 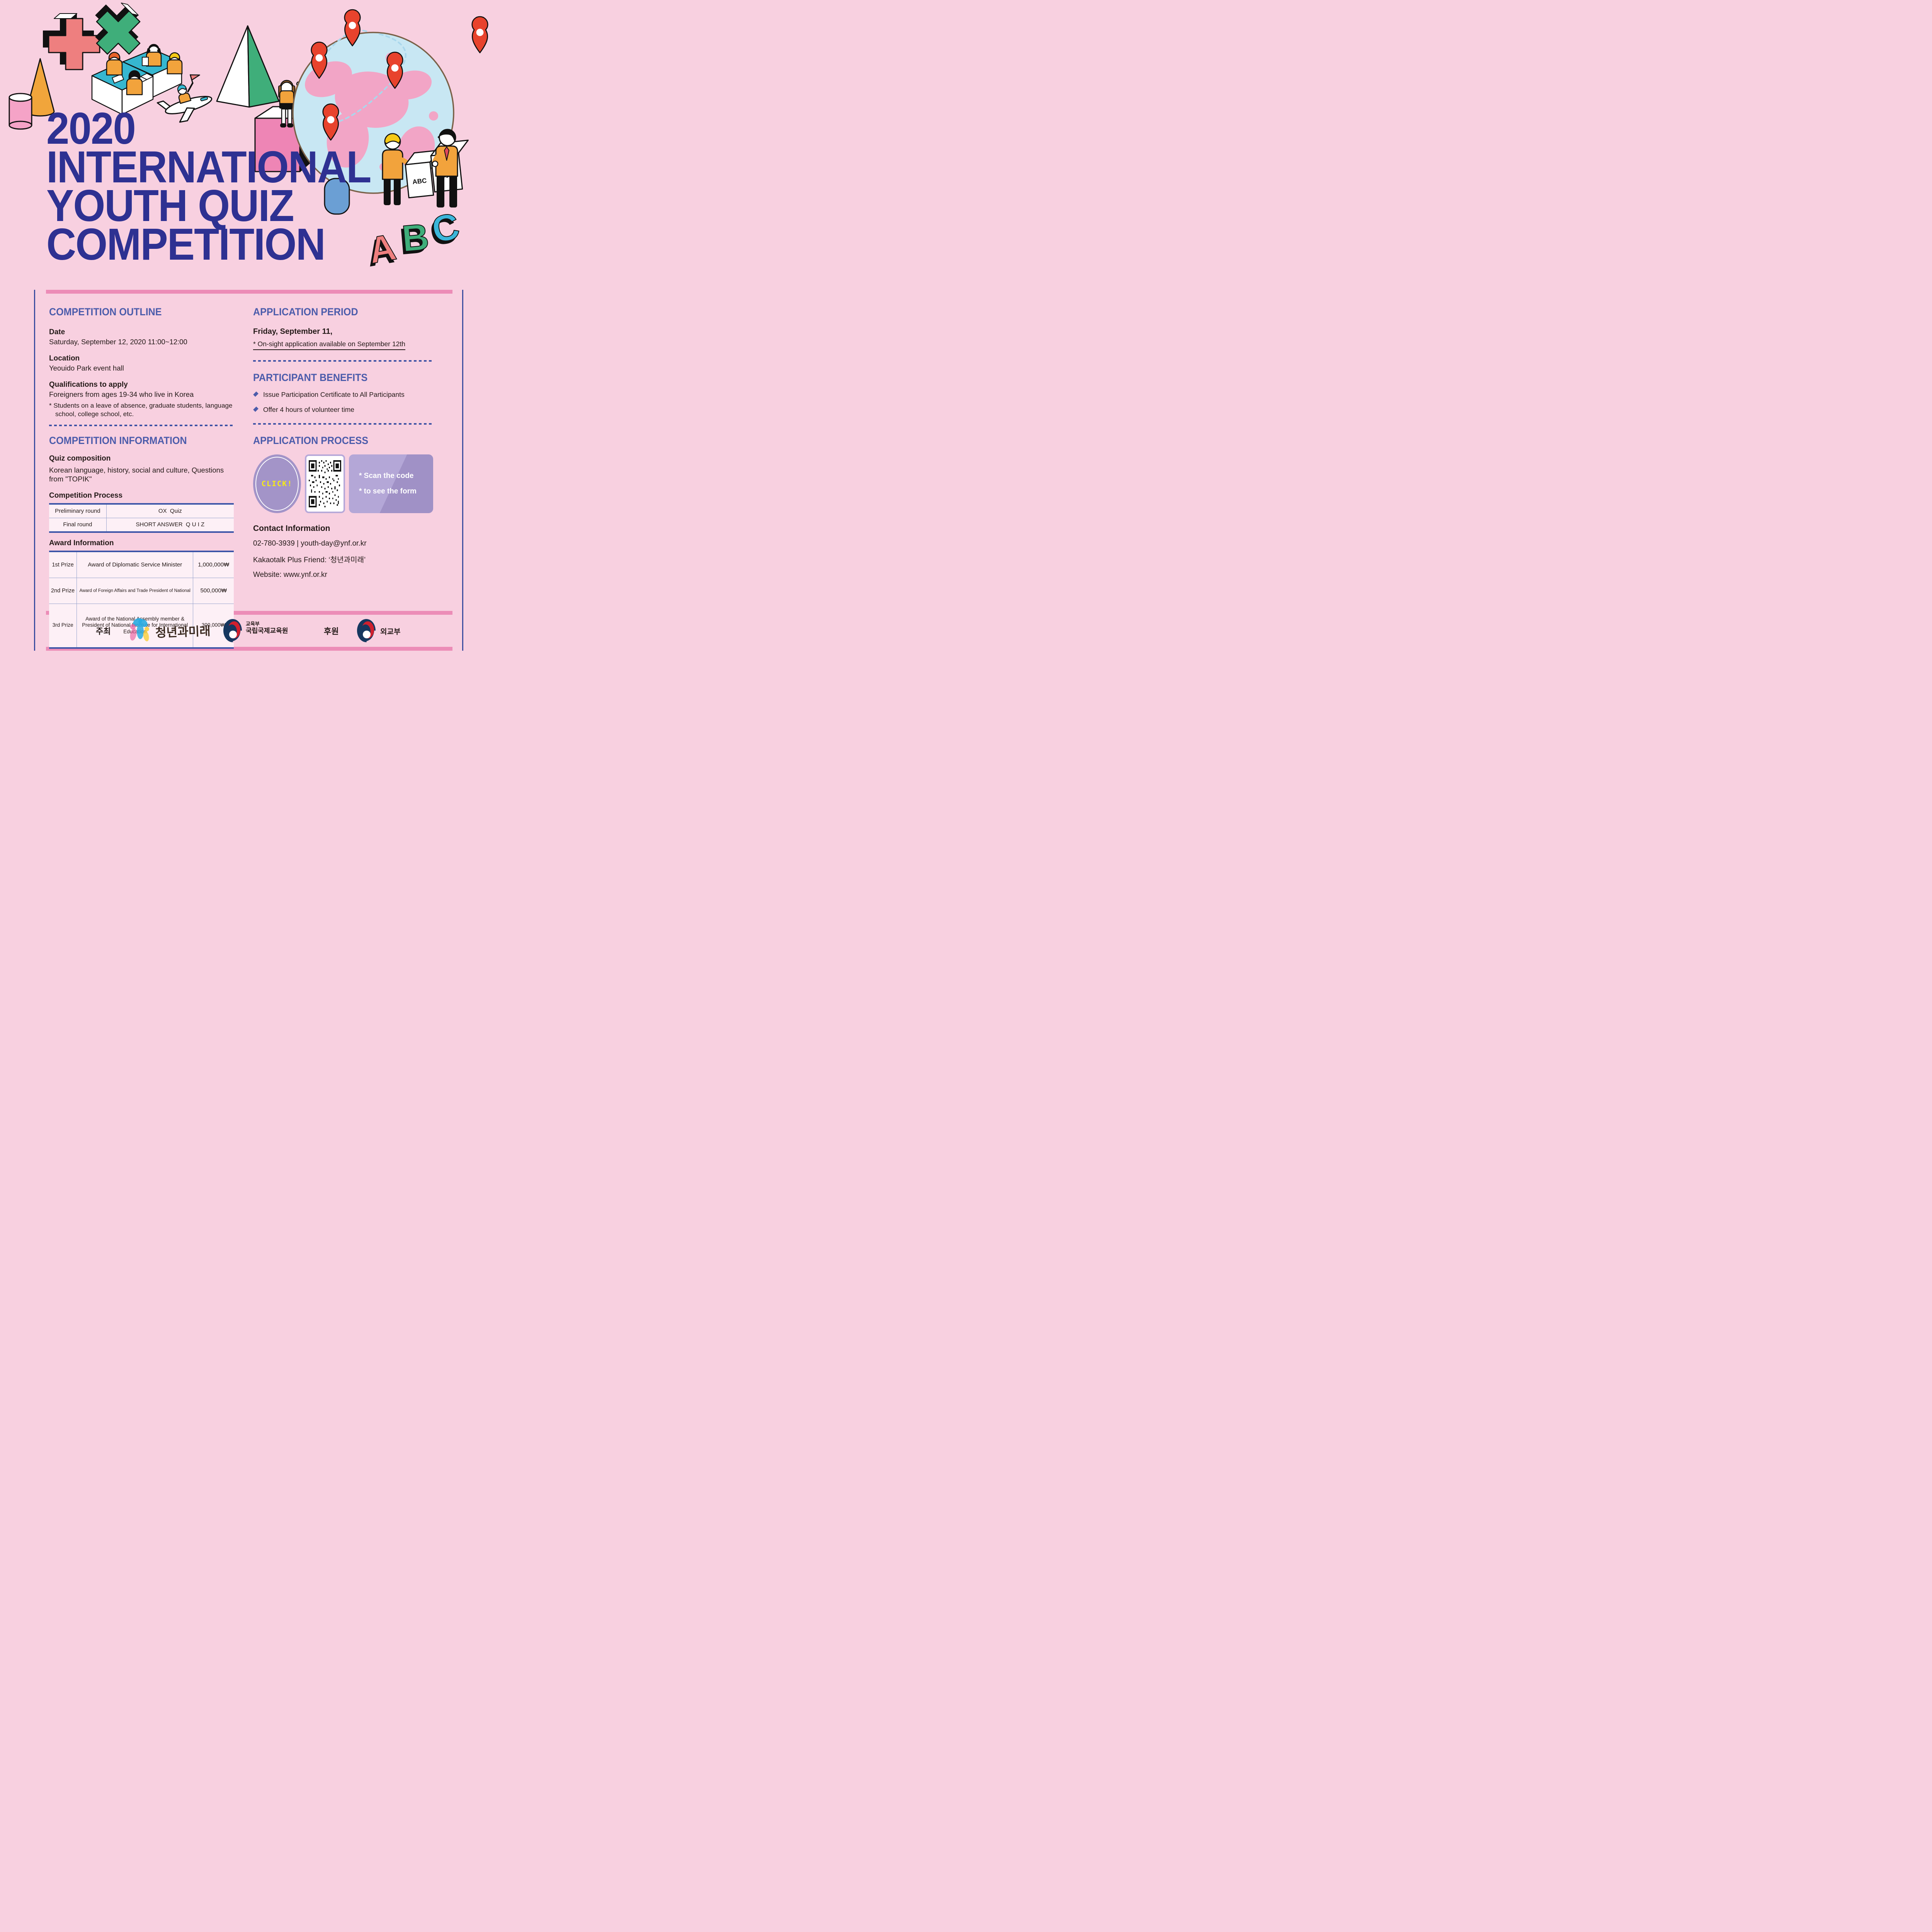 I want to click on click-button-label: CLICK!, so click(x=277, y=484).